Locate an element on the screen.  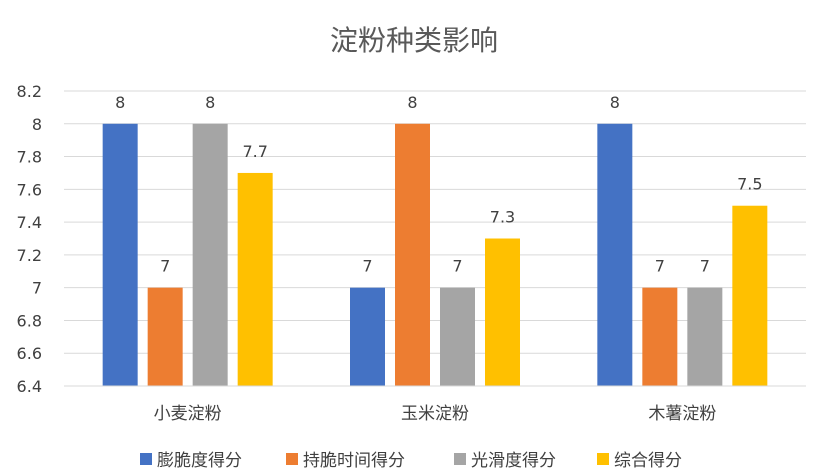
y-axis: 6.4 6.6 6.8 7 7.2 7.4 7.6 7.8 8 8.2 is located at coordinates (29, 239).